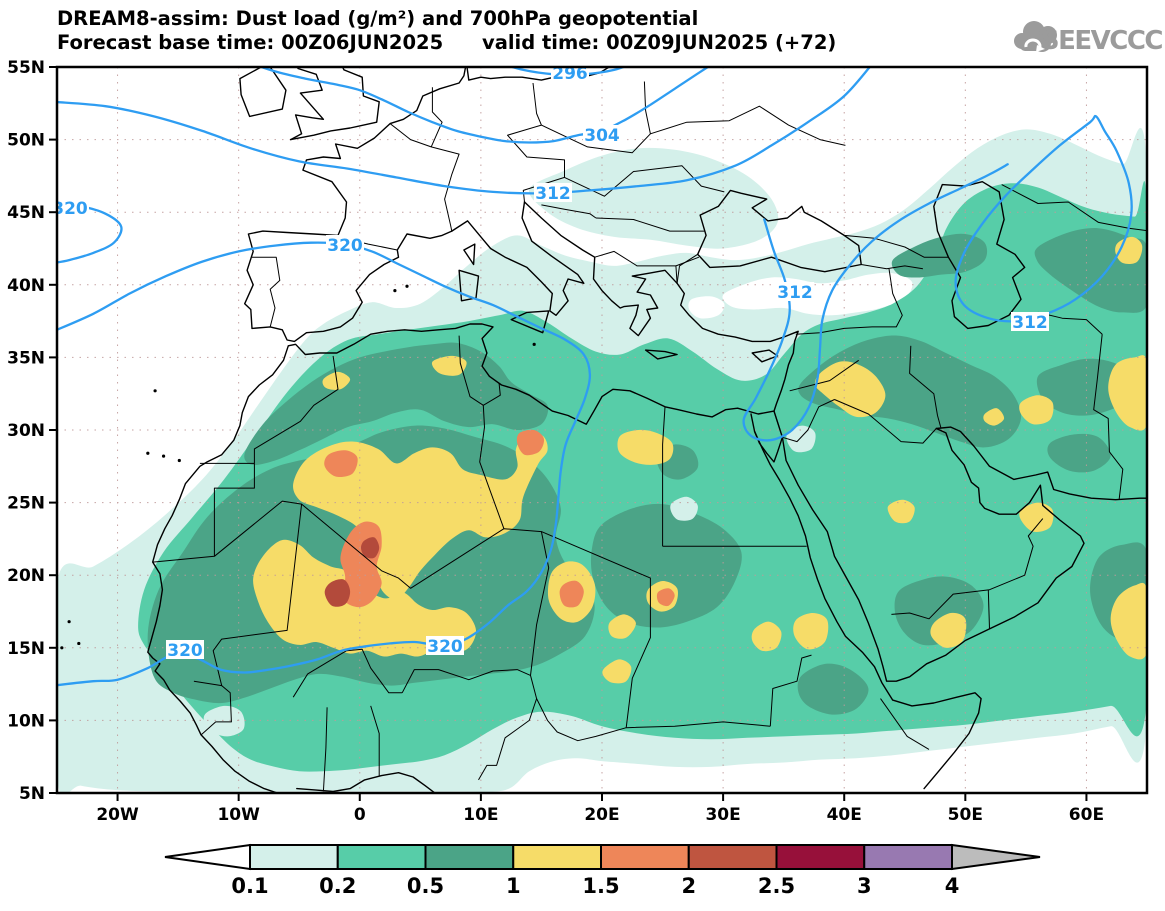  What do you see at coordinates (117, 815) in the screenshot?
I see `lon-tick-label: 20W` at bounding box center [117, 815].